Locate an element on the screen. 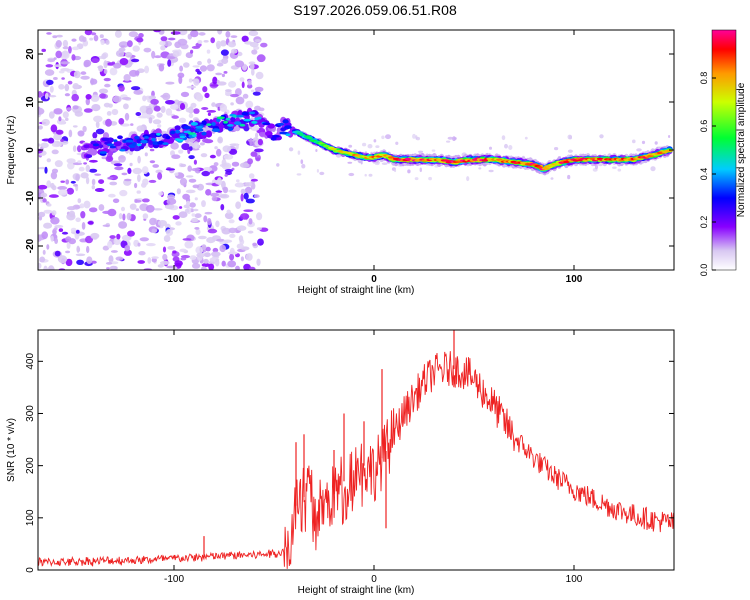 This screenshot has width=750, height=600. y-tick-label: 300 is located at coordinates (30, 413).